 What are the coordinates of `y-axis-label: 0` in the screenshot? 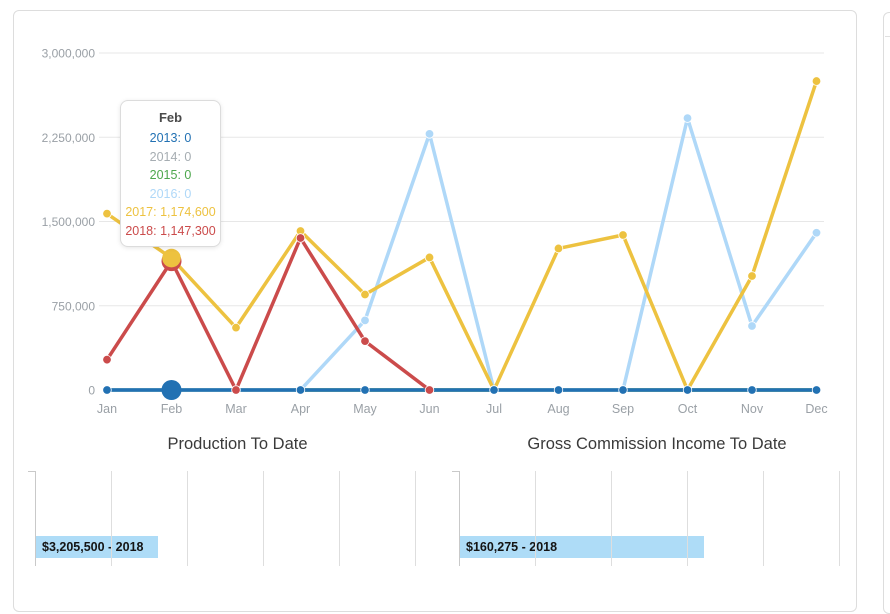 It's located at (91, 391).